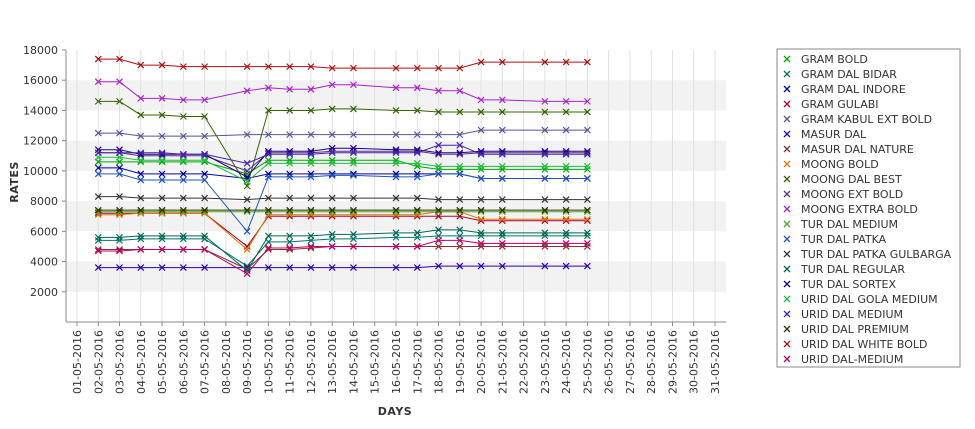 The width and height of the screenshot is (975, 429). I want to click on series-gram-dal-bidar, so click(342, 251).